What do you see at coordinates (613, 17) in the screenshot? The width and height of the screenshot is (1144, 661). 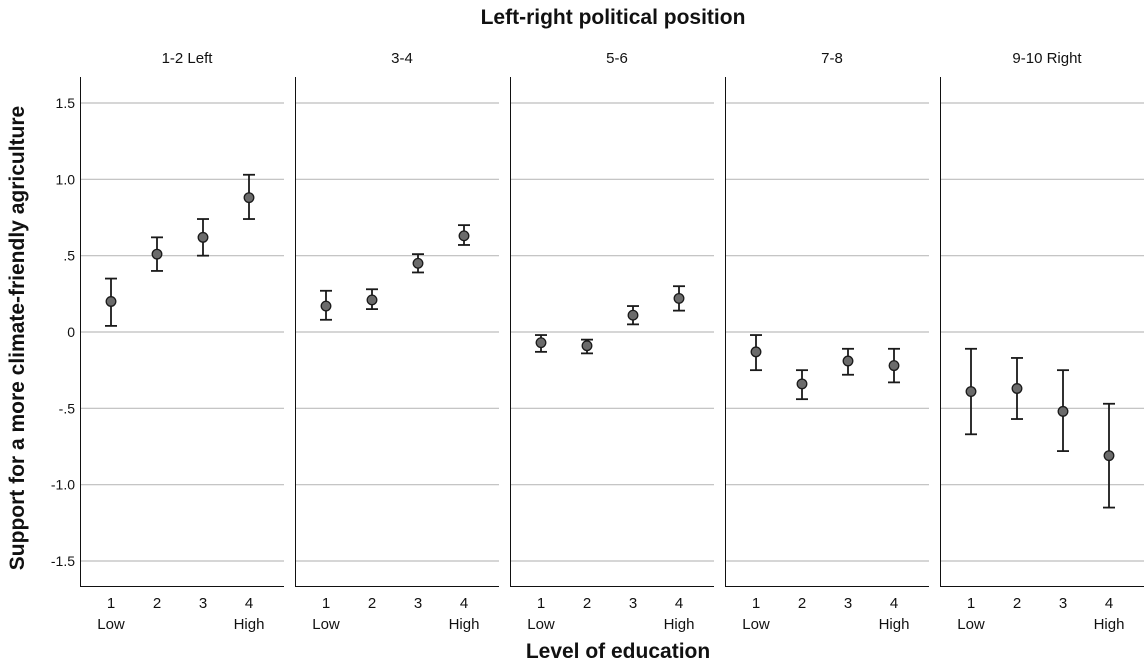 I see `chart-title: Left-right political position` at bounding box center [613, 17].